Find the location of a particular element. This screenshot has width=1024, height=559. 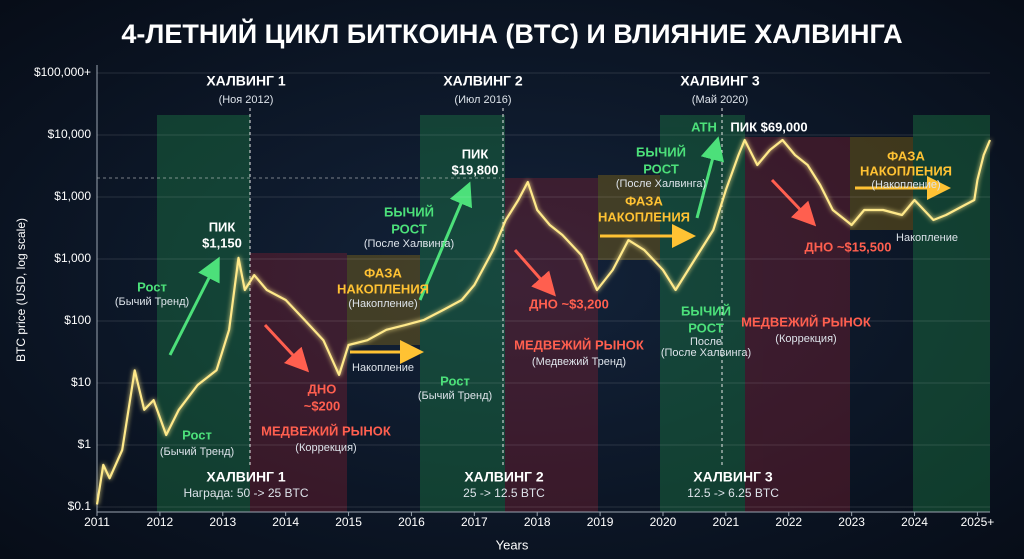

x-tick-label: 2023 is located at coordinates (851, 522).